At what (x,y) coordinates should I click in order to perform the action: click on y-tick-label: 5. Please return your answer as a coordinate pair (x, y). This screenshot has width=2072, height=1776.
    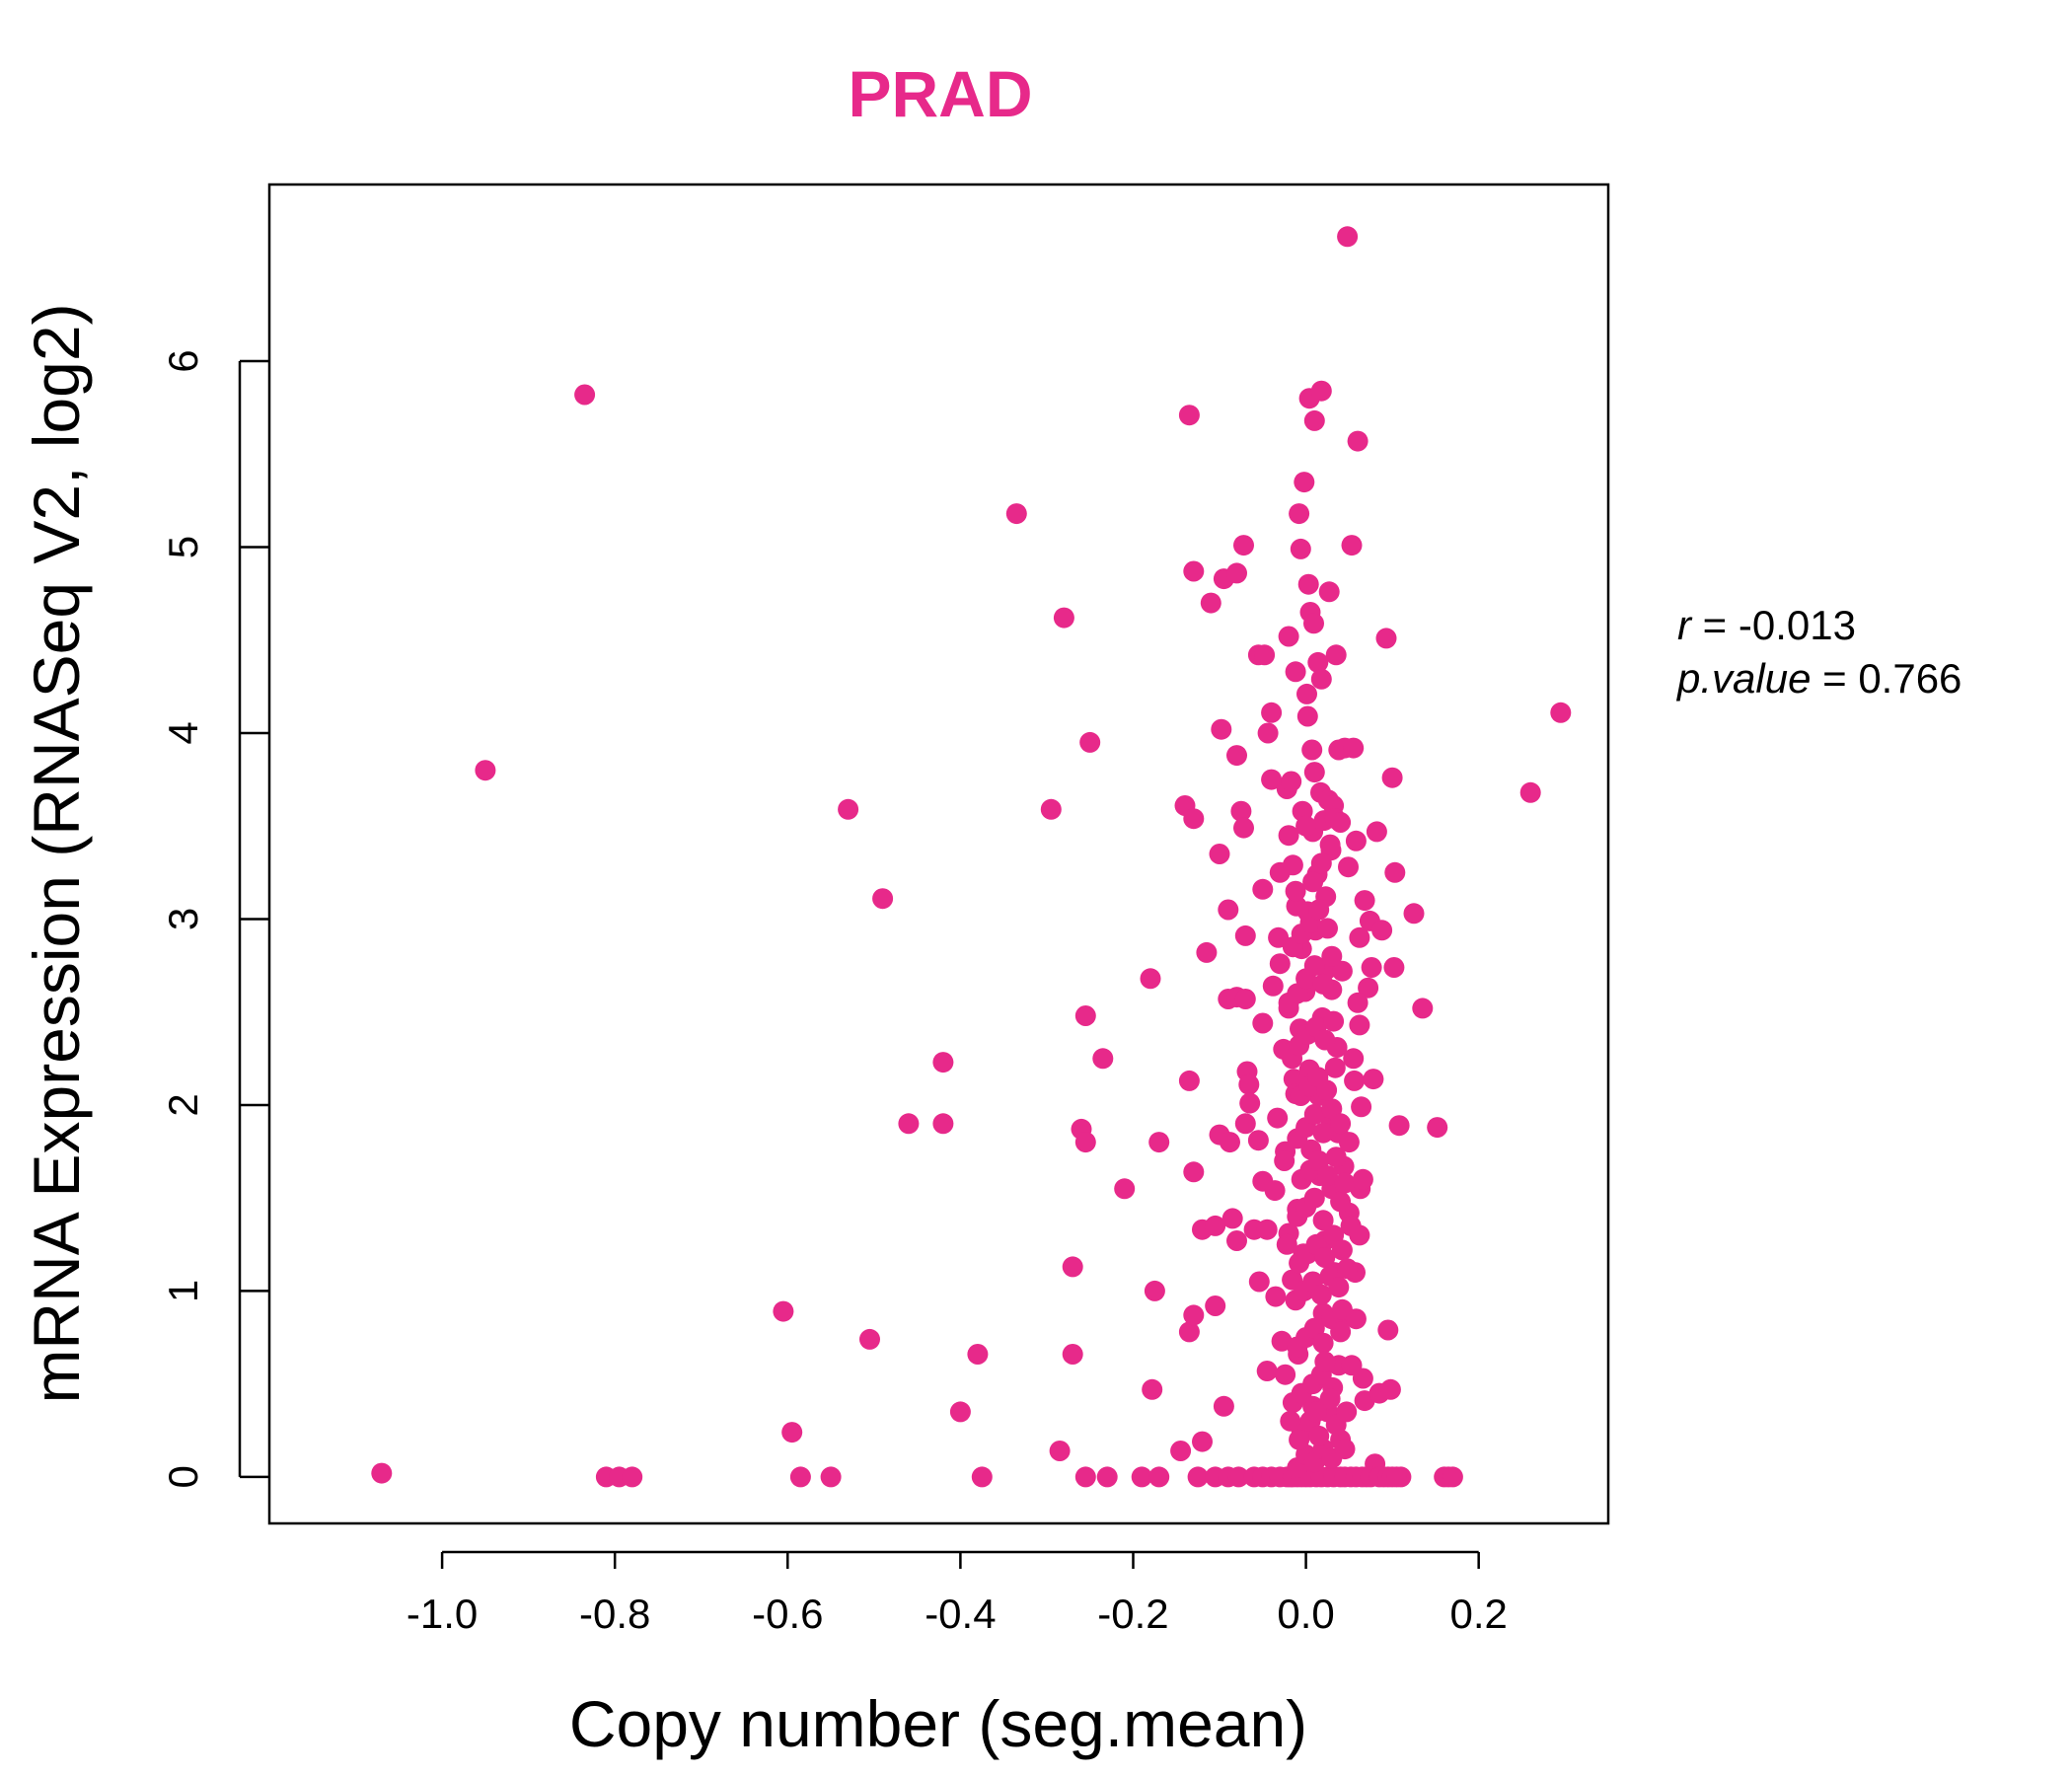
    Looking at the image, I should click on (183, 547).